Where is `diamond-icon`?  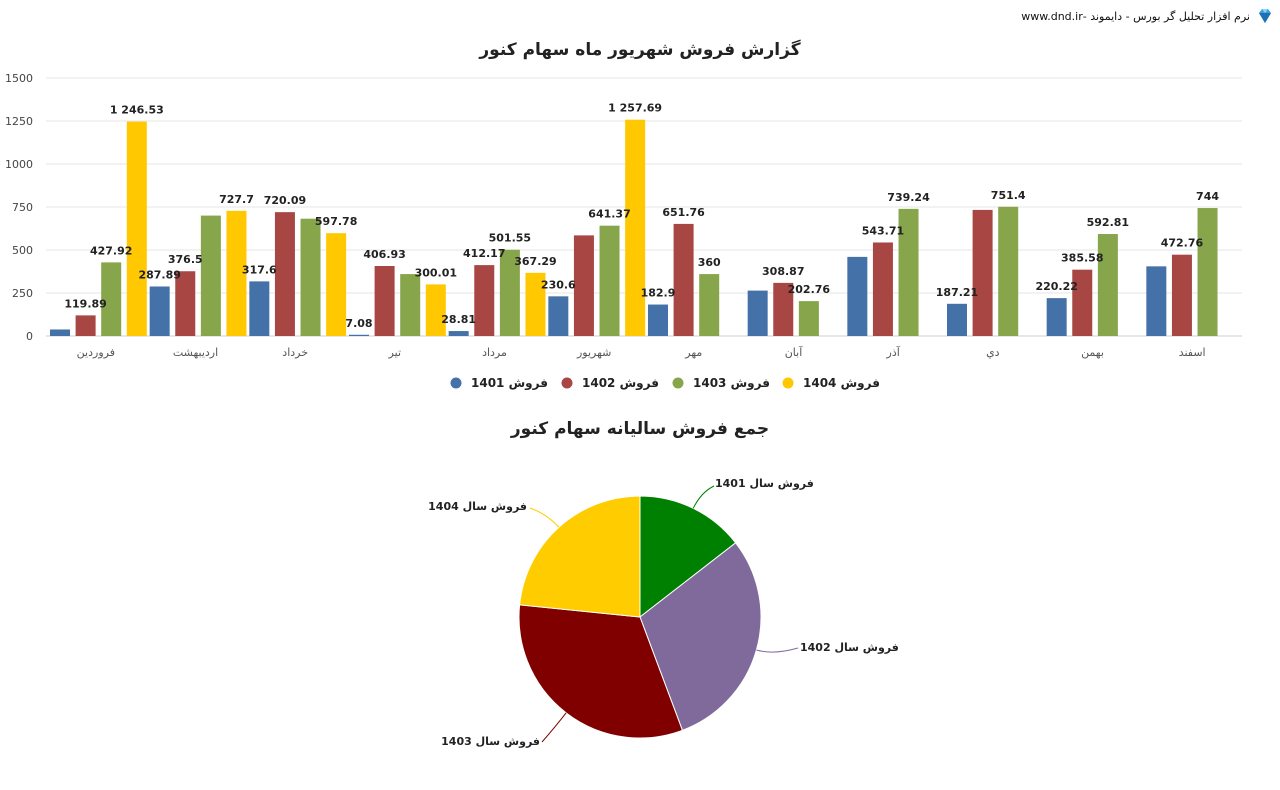
diamond-icon is located at coordinates (1265, 16).